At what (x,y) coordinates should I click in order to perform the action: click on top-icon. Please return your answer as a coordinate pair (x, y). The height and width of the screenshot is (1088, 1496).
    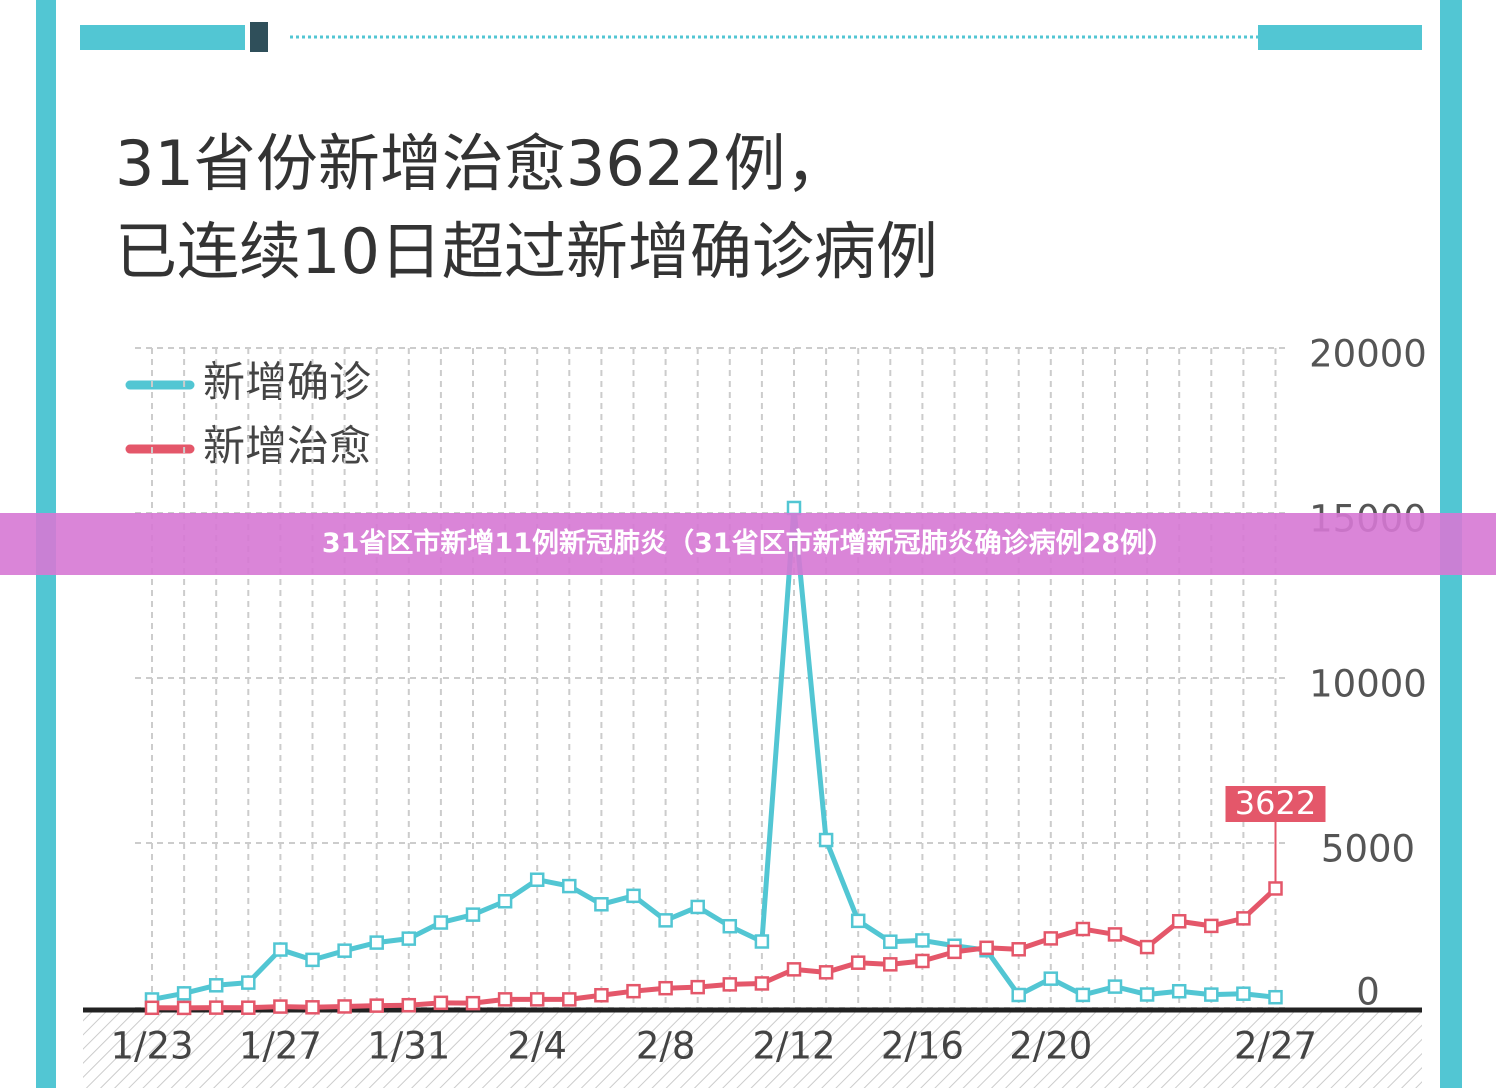
    Looking at the image, I should click on (259, 37).